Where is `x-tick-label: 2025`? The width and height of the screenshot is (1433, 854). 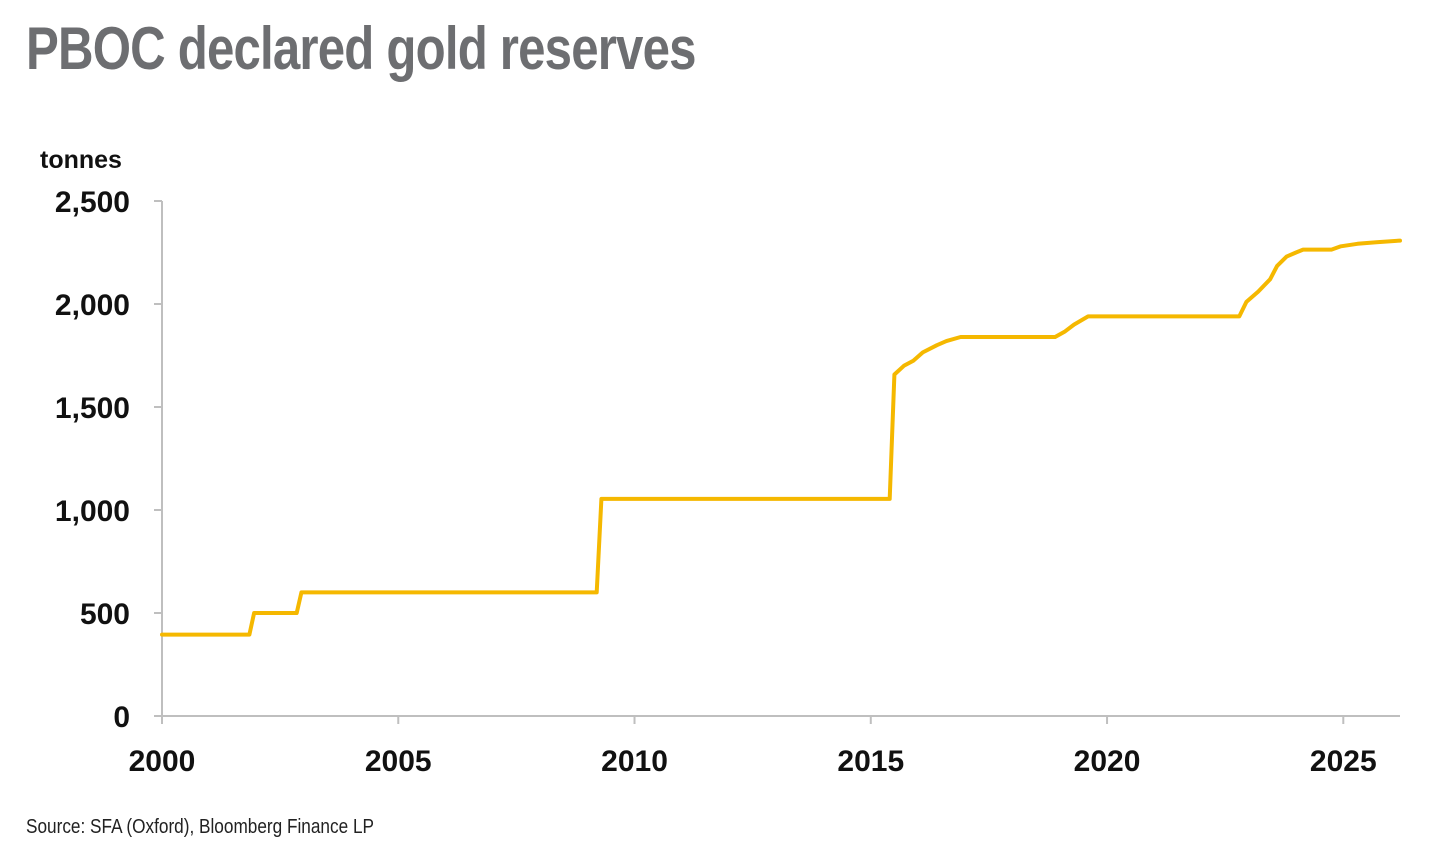 x-tick-label: 2025 is located at coordinates (1343, 761).